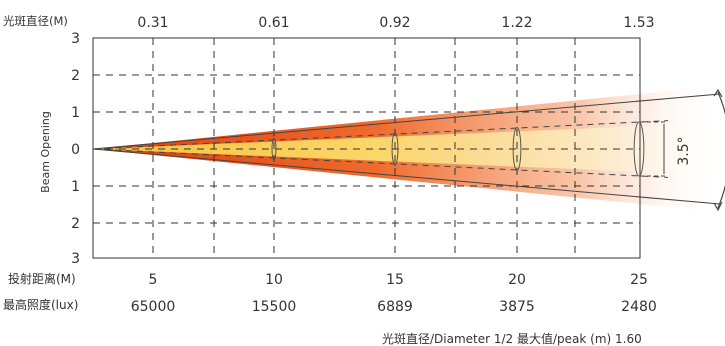 The width and height of the screenshot is (725, 346). What do you see at coordinates (512, 338) in the screenshot?
I see `footnote: 光斑直径/Diameter 1/2 最大值/peak (m) 1.60` at bounding box center [512, 338].